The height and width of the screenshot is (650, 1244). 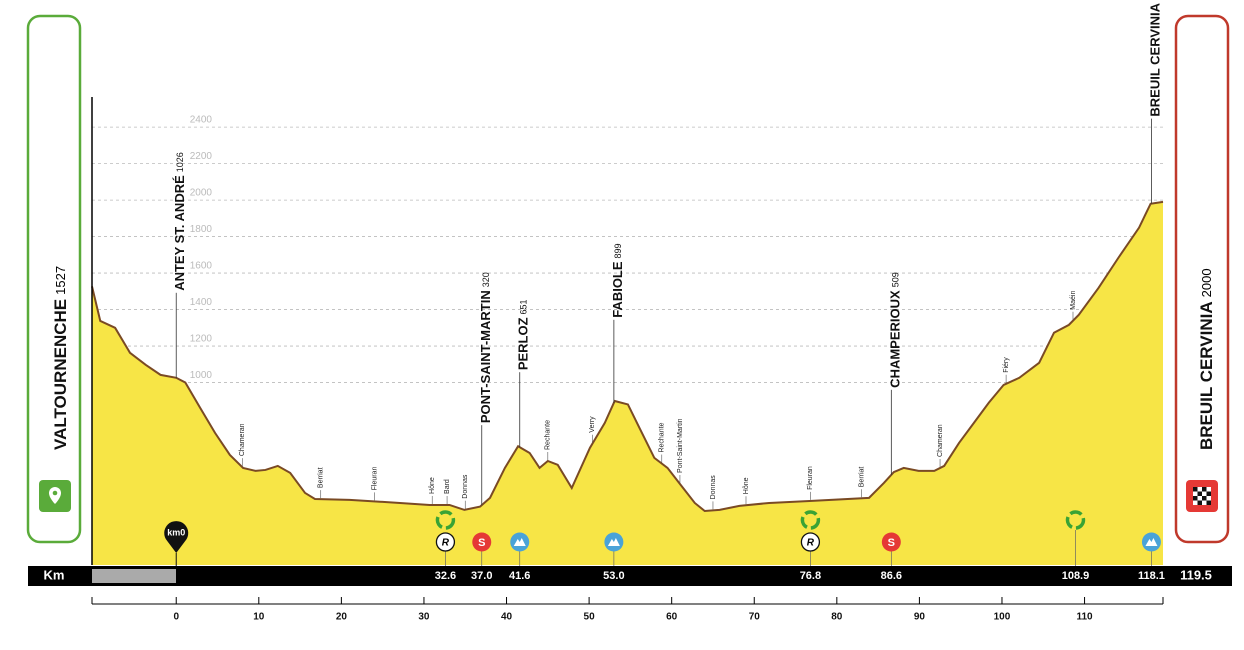 What do you see at coordinates (201, 120) in the screenshot?
I see `y-tick-label: 2400` at bounding box center [201, 120].